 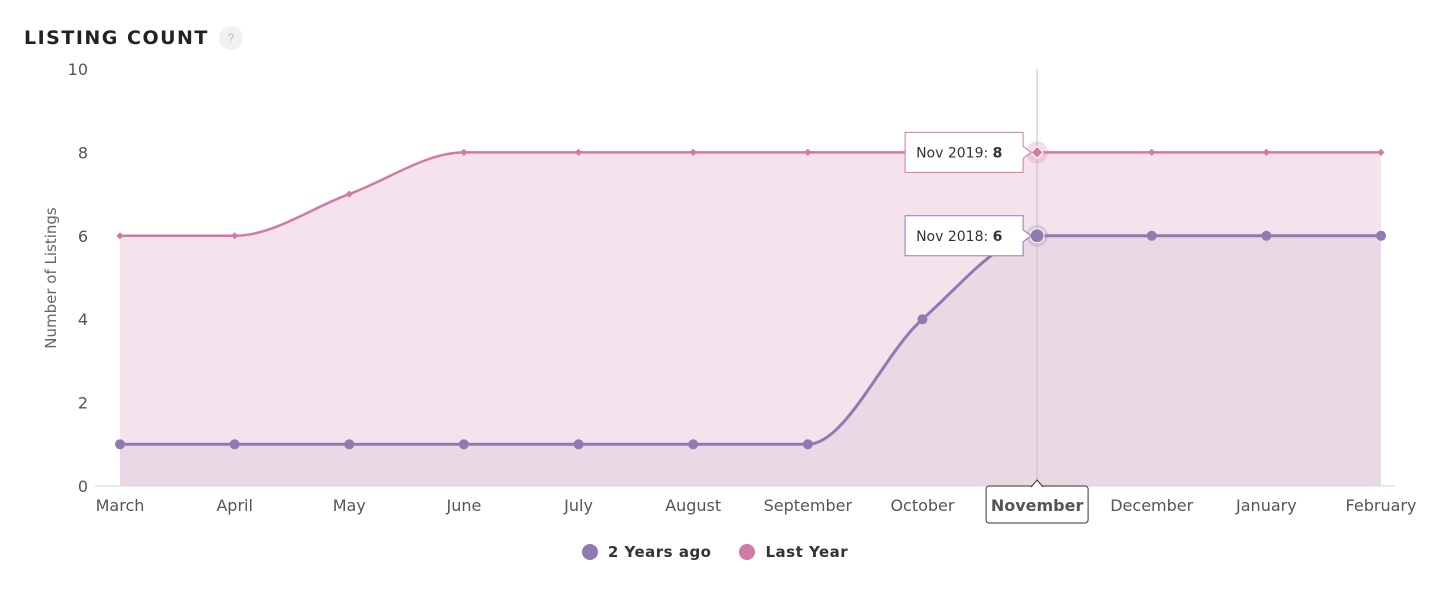 I want to click on two-years-ago-point-august, so click(x=693, y=444).